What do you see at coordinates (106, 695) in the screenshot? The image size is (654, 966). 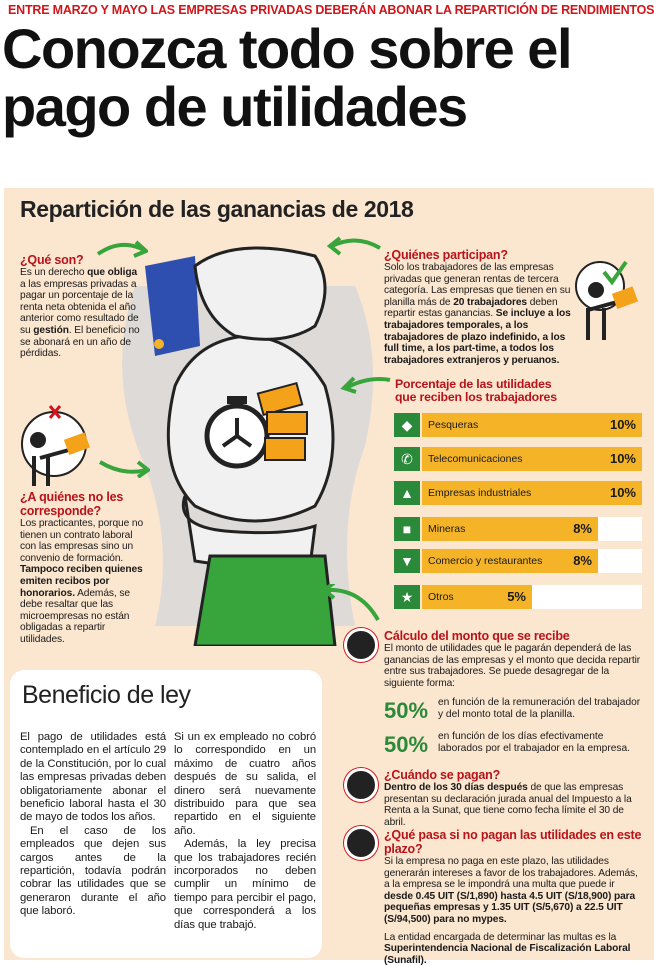 I see `beneficio-title: Beneficio de ley` at bounding box center [106, 695].